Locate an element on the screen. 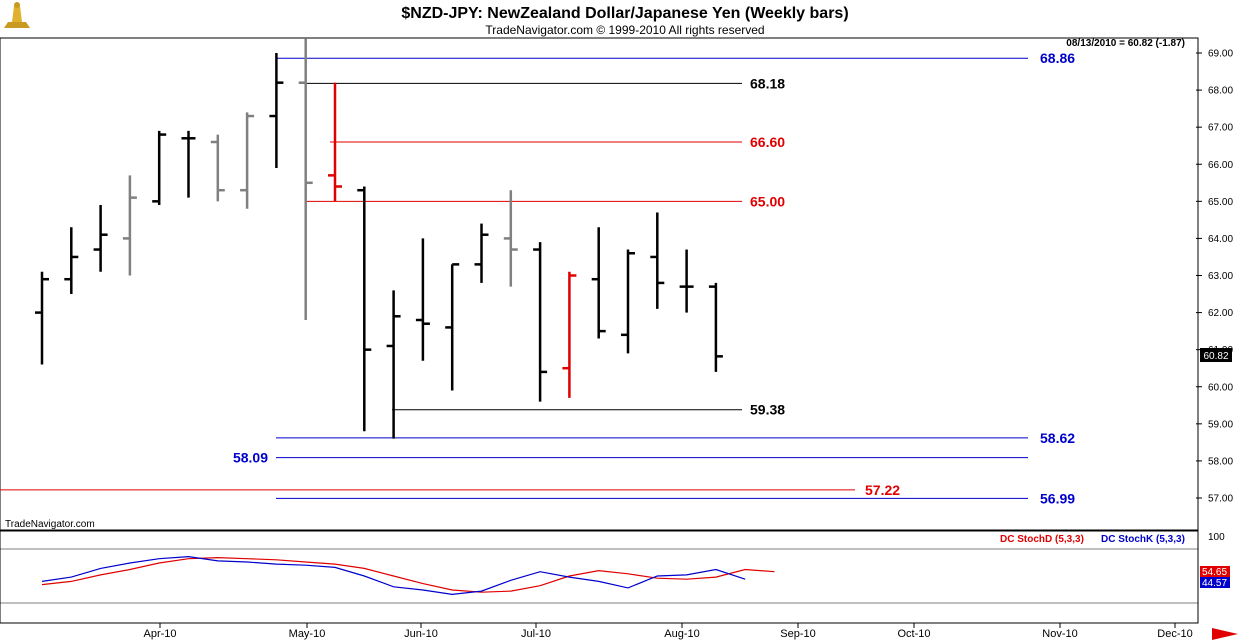 The width and height of the screenshot is (1250, 643). y-tick-label: 66.00 is located at coordinates (1220, 165).